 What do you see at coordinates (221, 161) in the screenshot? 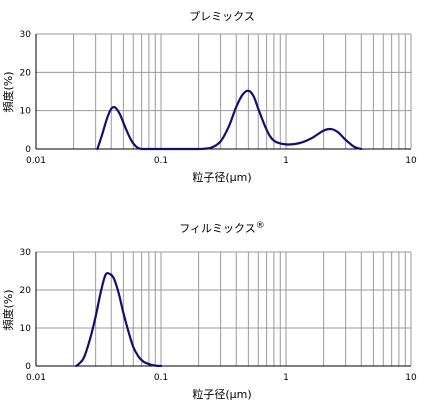
I see `premix-x-ticks: 0.01 0.1 1 10` at bounding box center [221, 161].